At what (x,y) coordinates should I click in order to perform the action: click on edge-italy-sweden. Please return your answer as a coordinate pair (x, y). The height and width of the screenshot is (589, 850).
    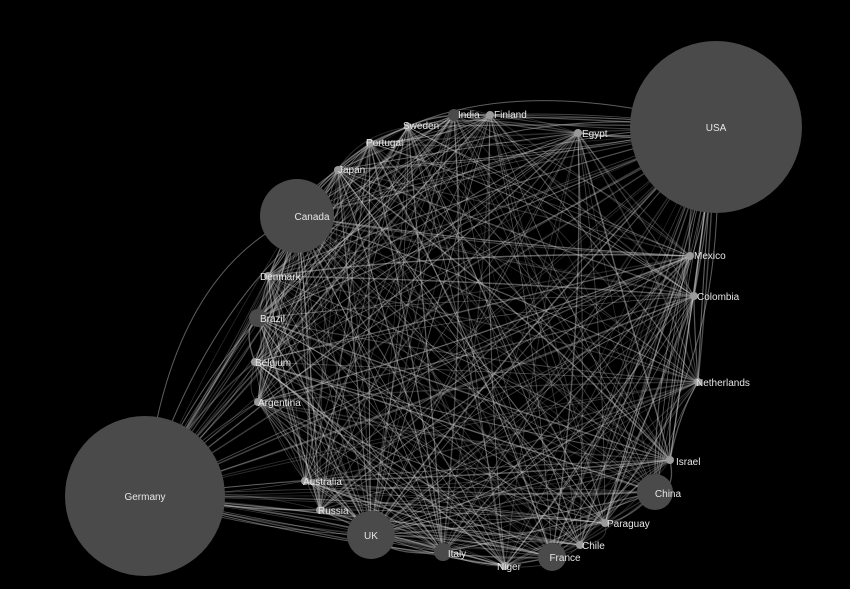
    Looking at the image, I should click on (425, 339).